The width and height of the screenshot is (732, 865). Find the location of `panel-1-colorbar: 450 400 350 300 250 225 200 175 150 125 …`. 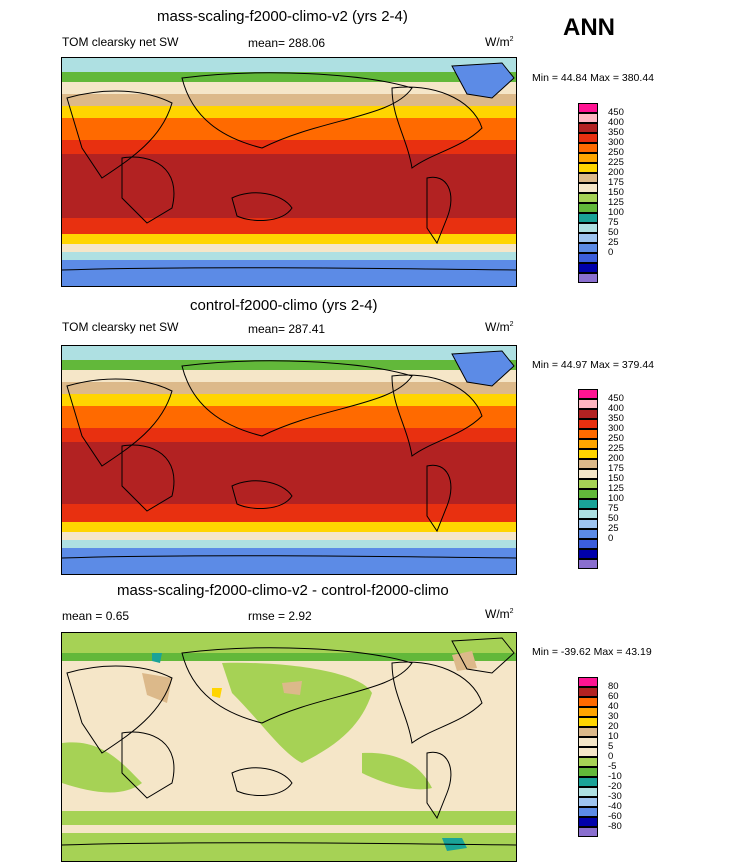

panel-1-colorbar: 450 400 350 300 250 225 200 175 150 125 … is located at coordinates (601, 193).